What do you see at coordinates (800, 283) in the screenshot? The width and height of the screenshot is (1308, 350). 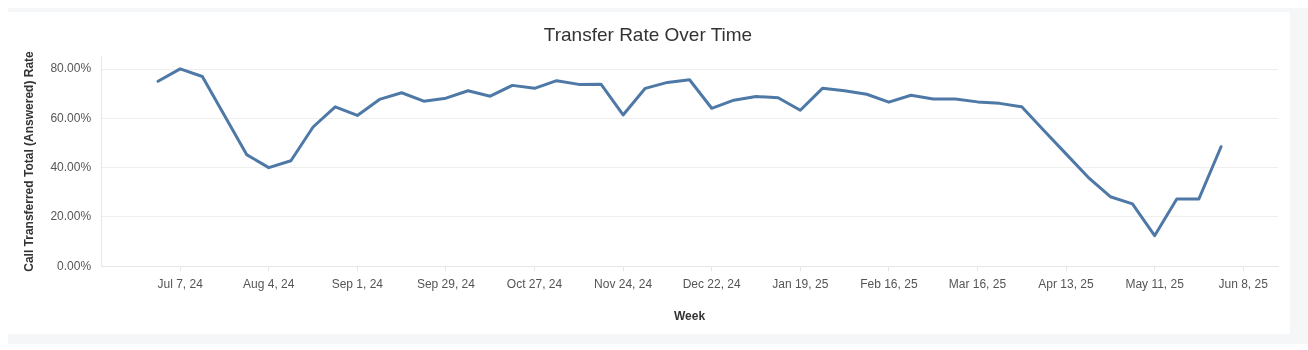 I see `x-tick-label: Jan 19, 25` at bounding box center [800, 283].